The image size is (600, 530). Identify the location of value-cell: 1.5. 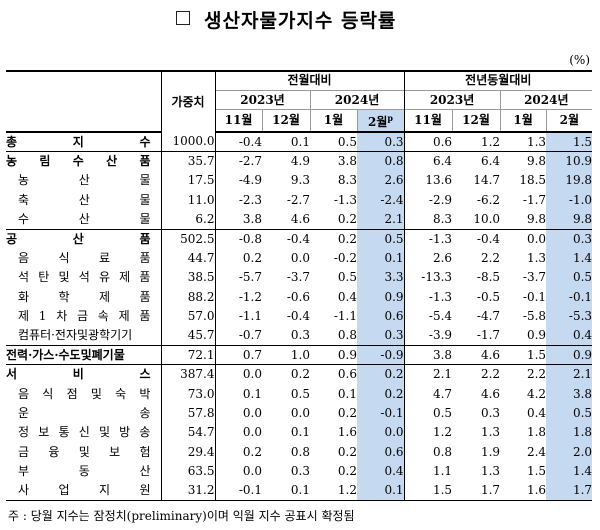
(536, 471).